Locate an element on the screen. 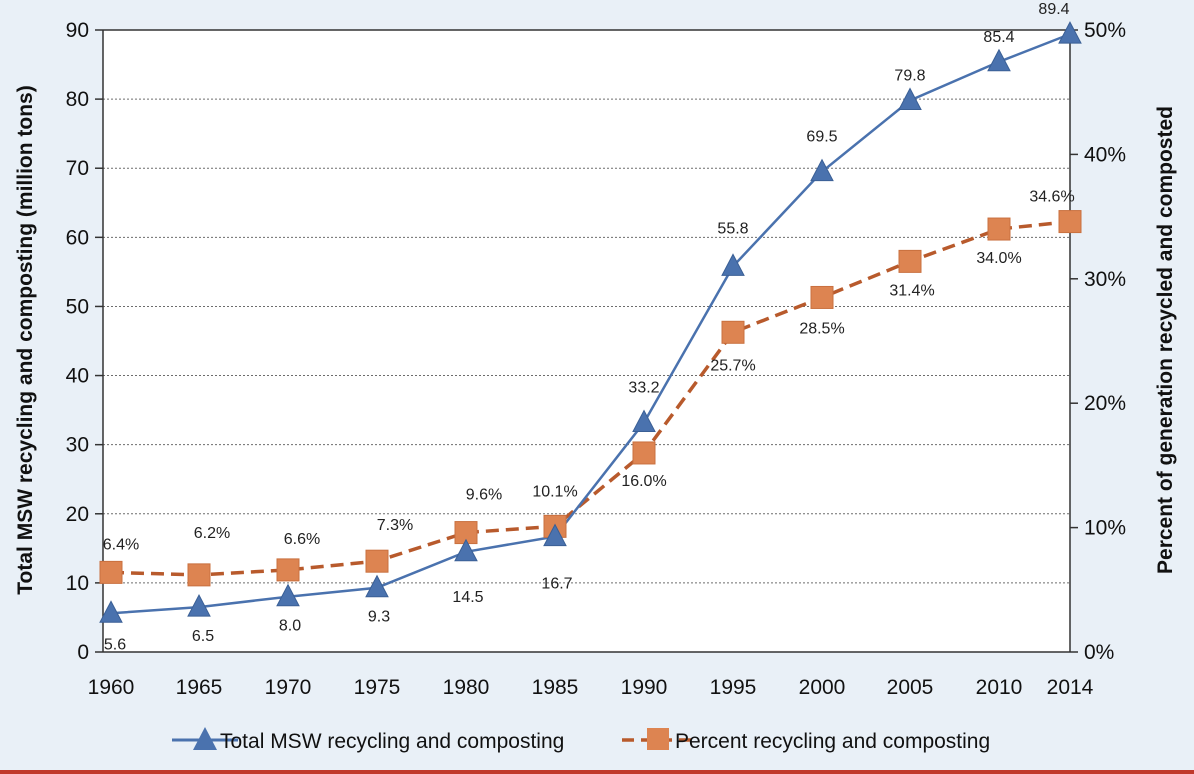 The image size is (1194, 774). x-tick-label: 1965 is located at coordinates (199, 687).